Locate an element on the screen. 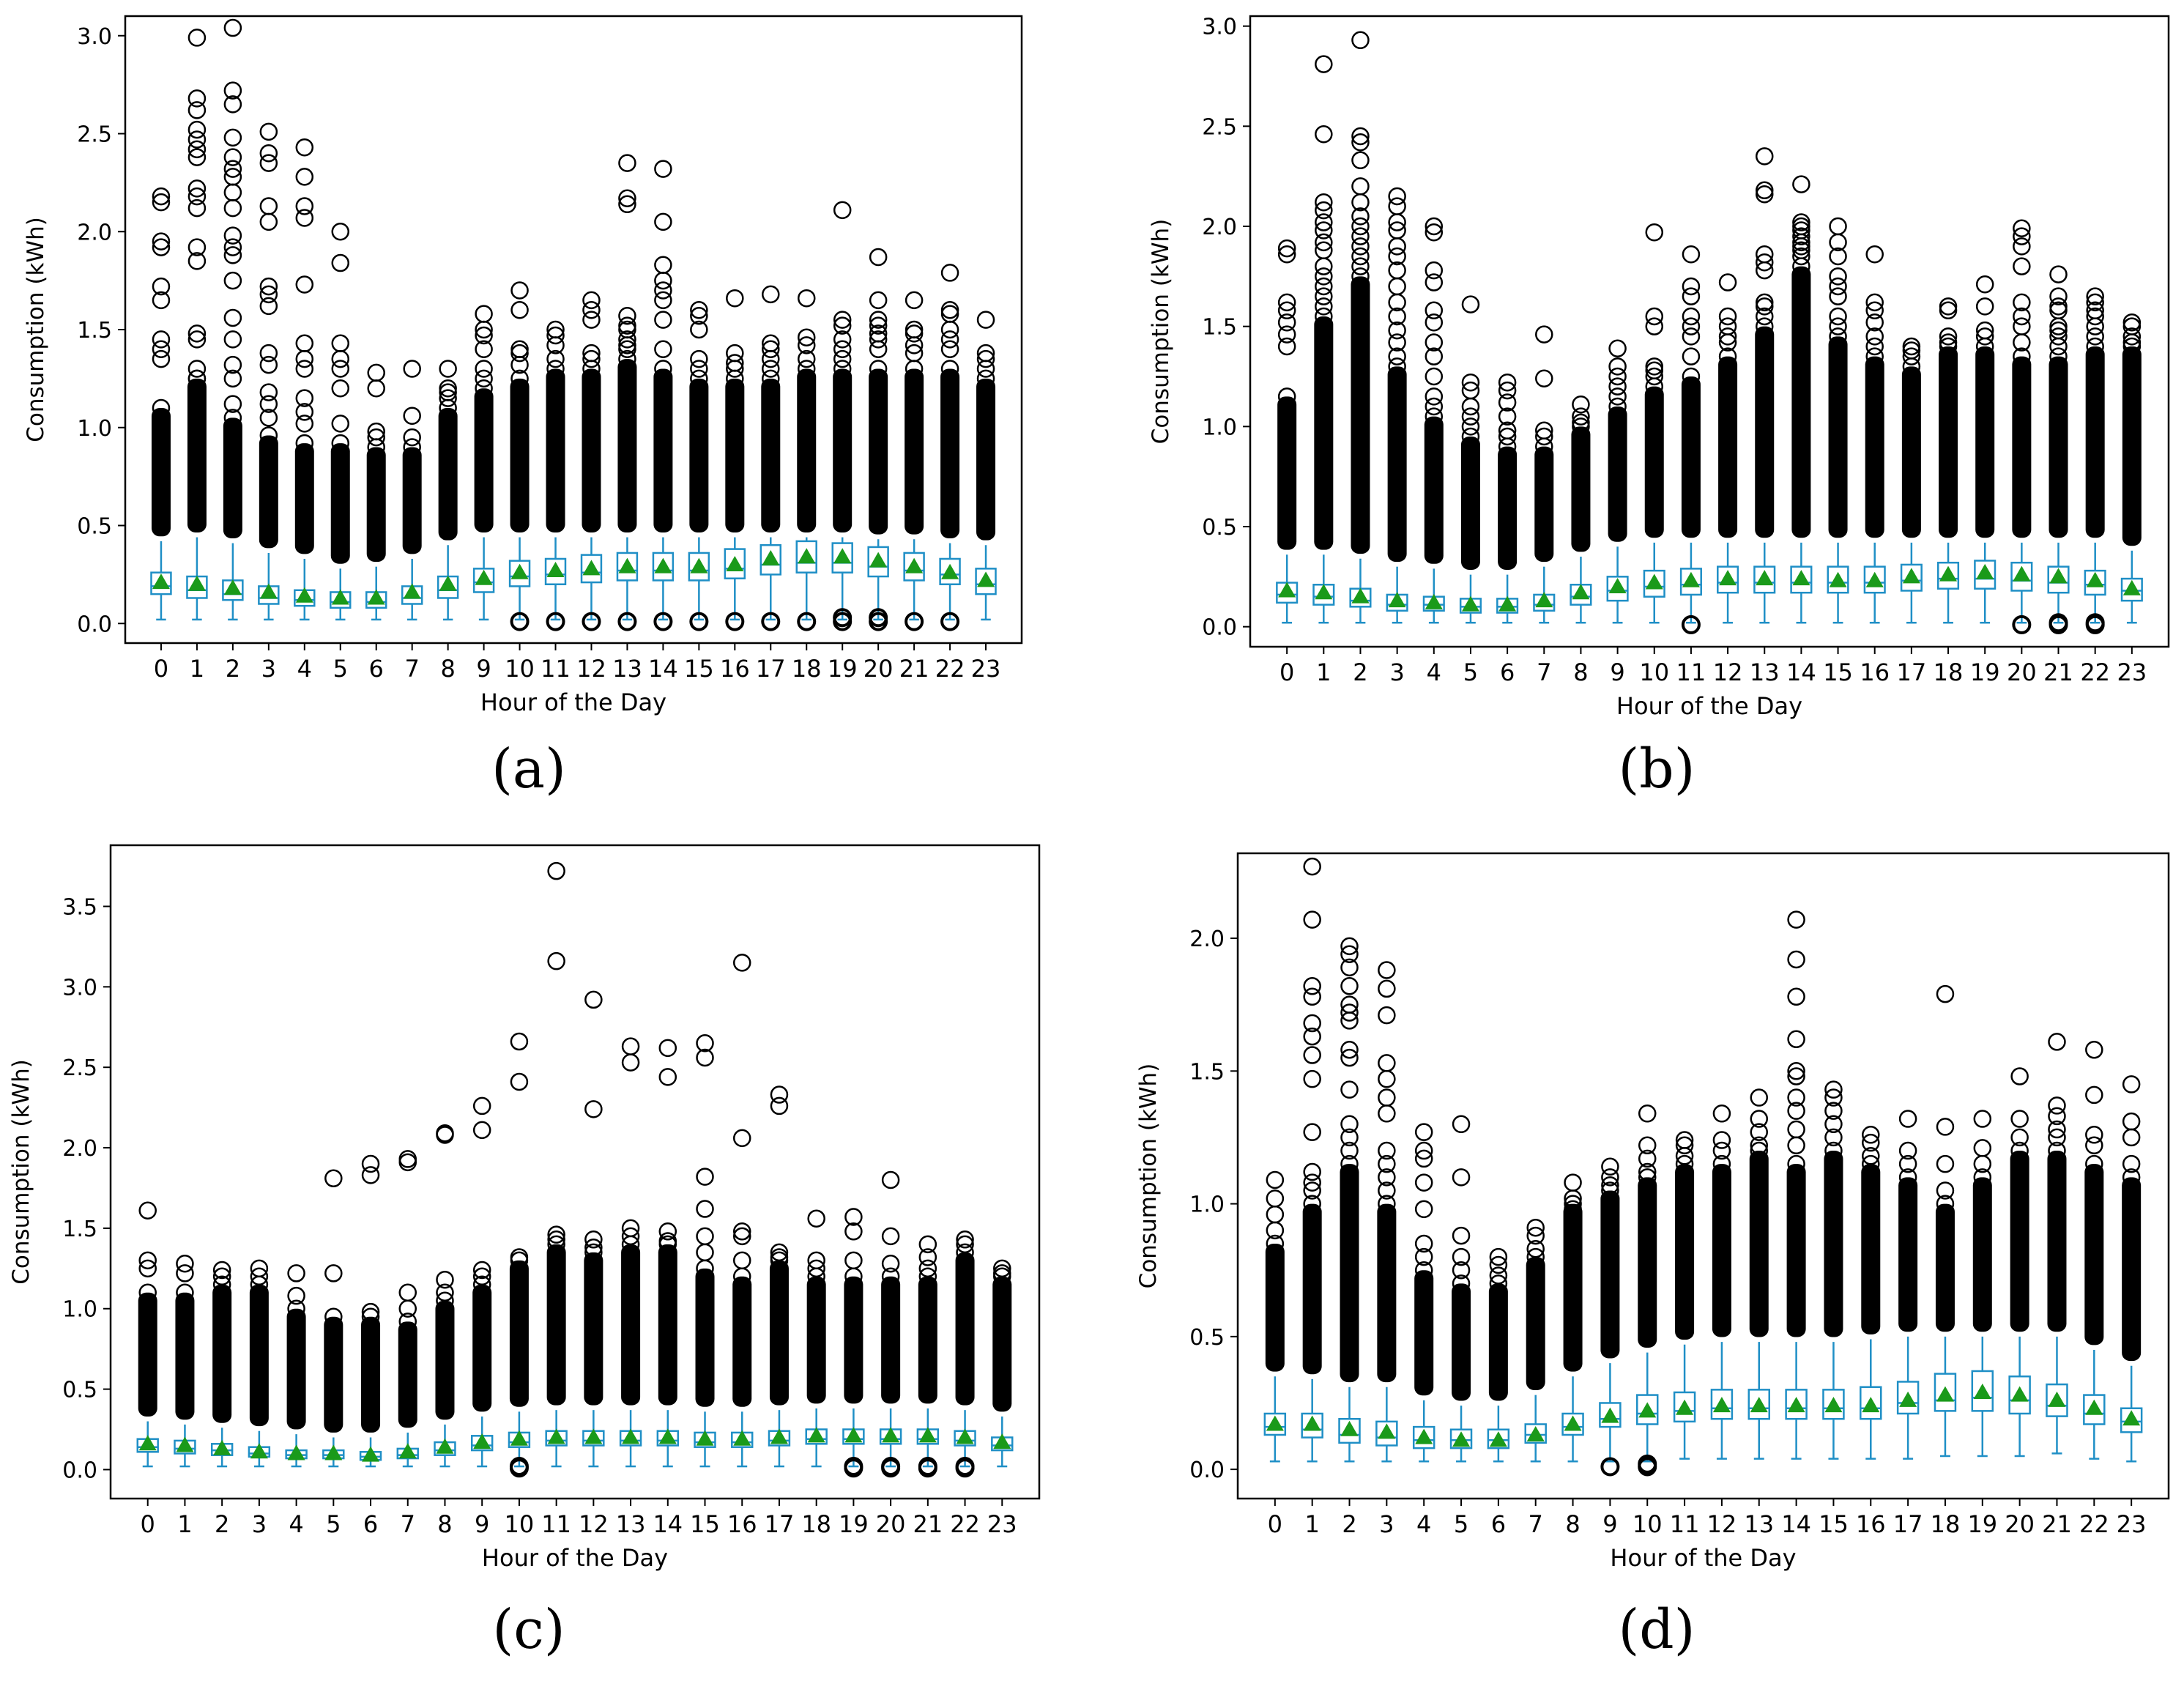 The image size is (2184, 1689). x-tick-label: 9 is located at coordinates (1610, 1524).